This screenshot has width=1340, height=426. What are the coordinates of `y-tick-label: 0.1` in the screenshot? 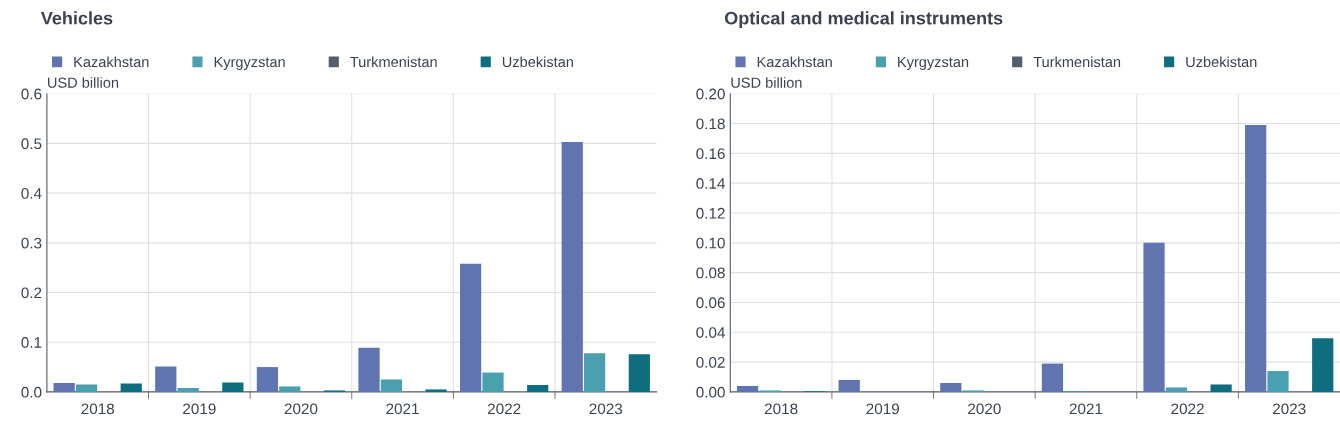 It's located at (31, 342).